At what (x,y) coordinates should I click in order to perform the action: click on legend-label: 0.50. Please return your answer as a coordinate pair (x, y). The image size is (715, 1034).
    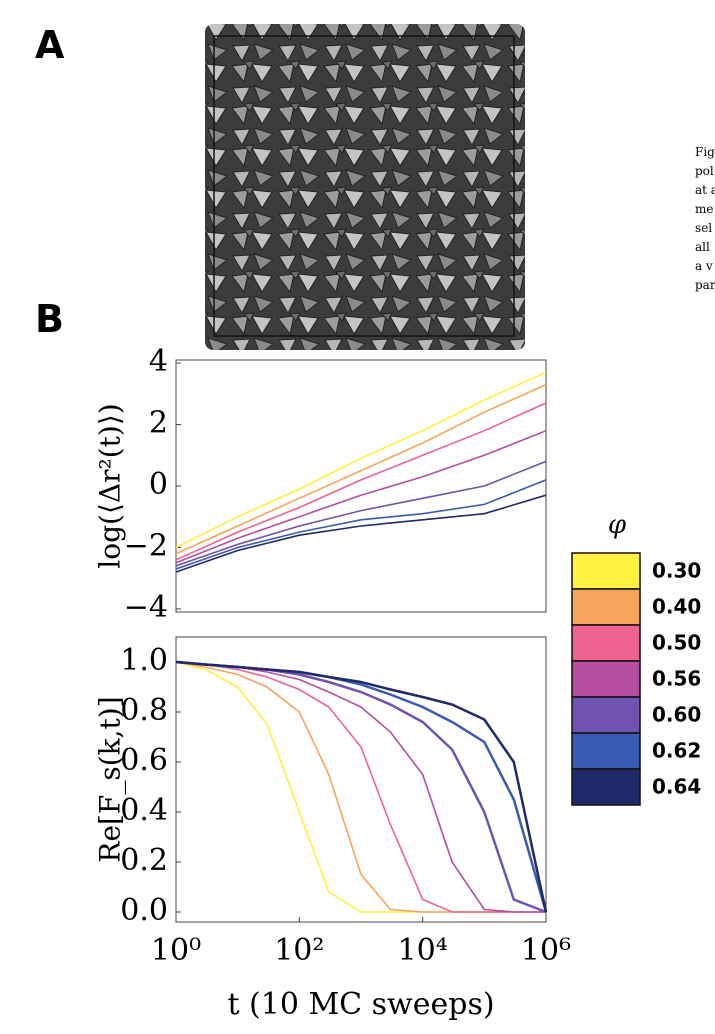
    Looking at the image, I should click on (676, 643).